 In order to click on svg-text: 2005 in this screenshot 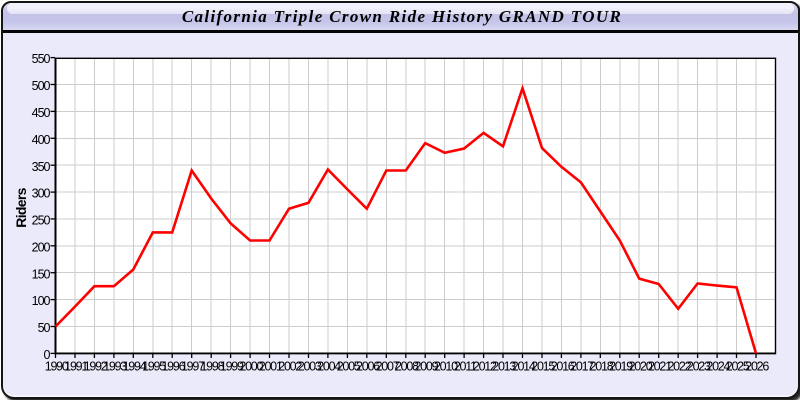, I will do `click(349, 367)`.